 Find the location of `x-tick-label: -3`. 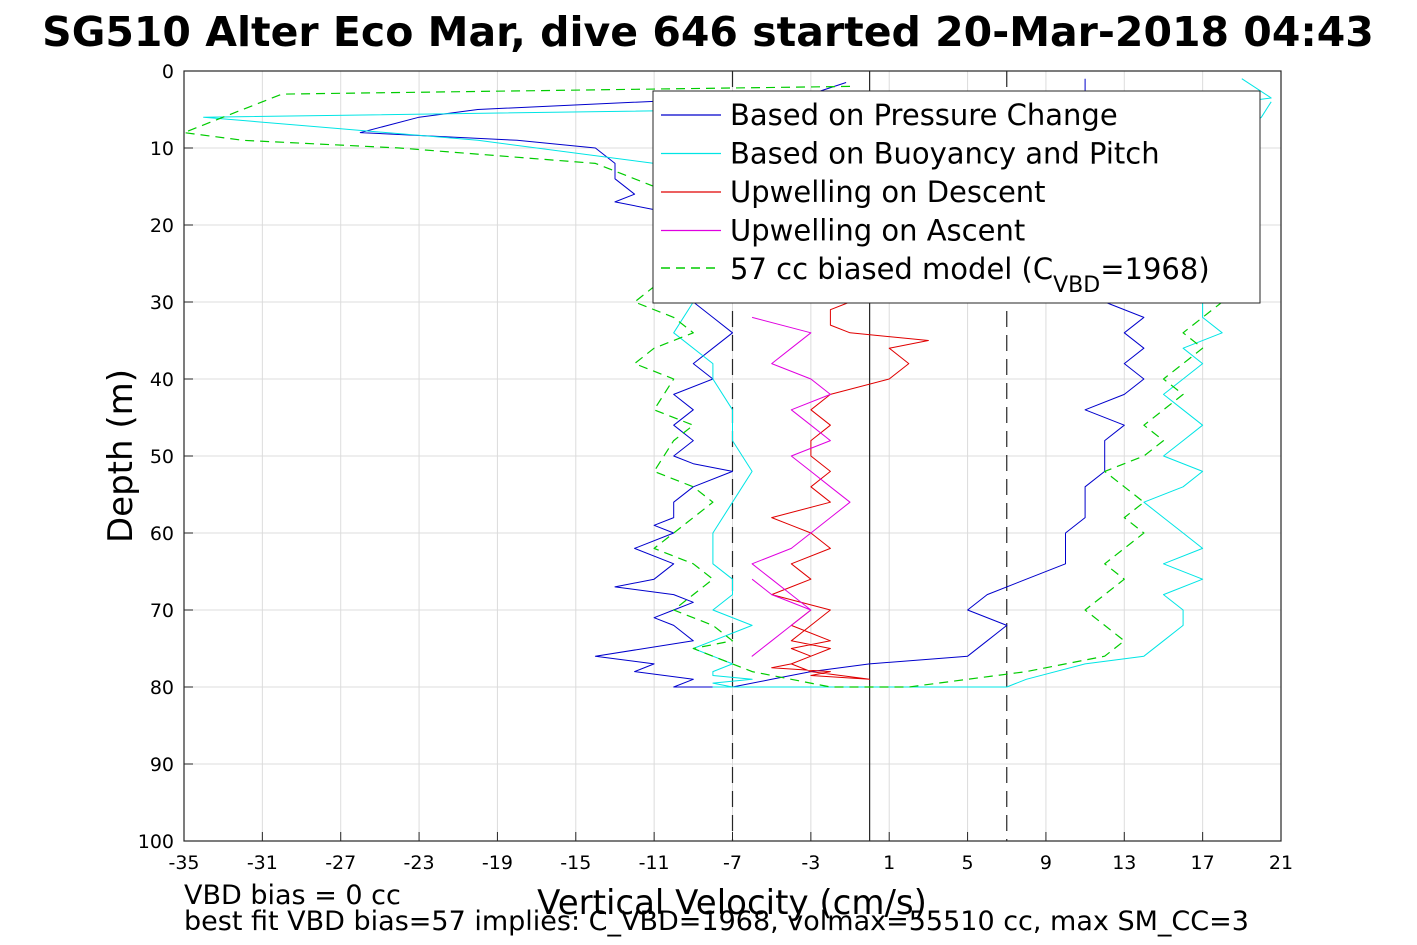

x-tick-label: -3 is located at coordinates (810, 863).